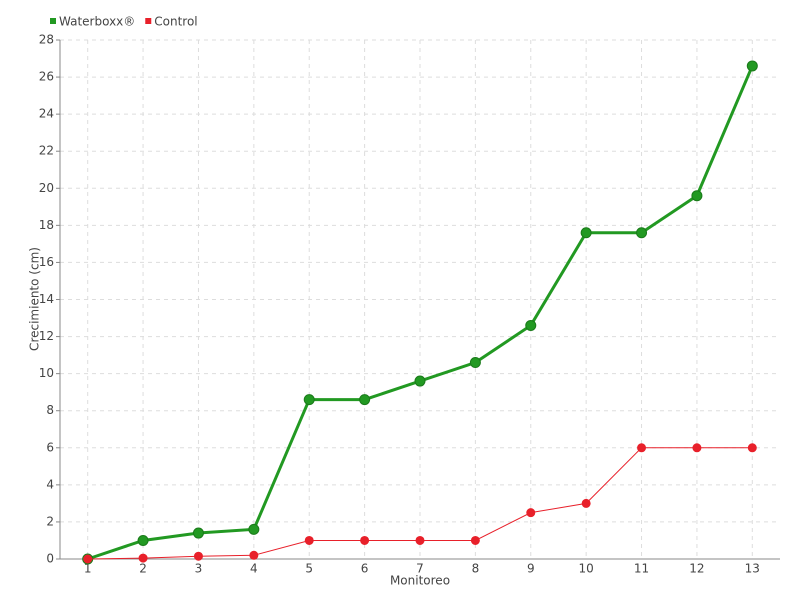 This screenshot has height=600, width=800. What do you see at coordinates (586, 569) in the screenshot?
I see `x-tick-label: 10` at bounding box center [586, 569].